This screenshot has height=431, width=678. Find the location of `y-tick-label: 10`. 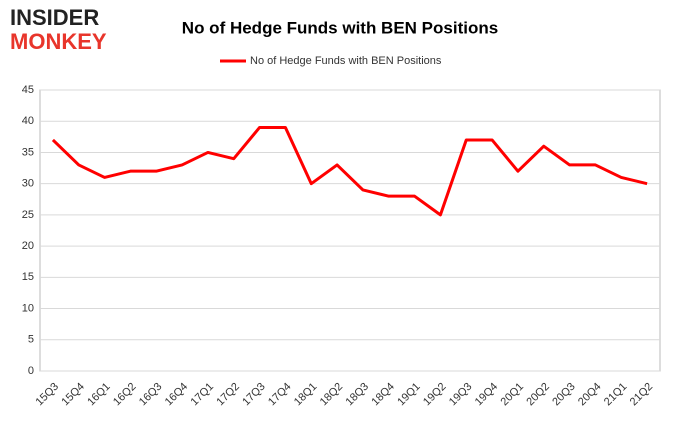

y-tick-label: 10 is located at coordinates (28, 308).